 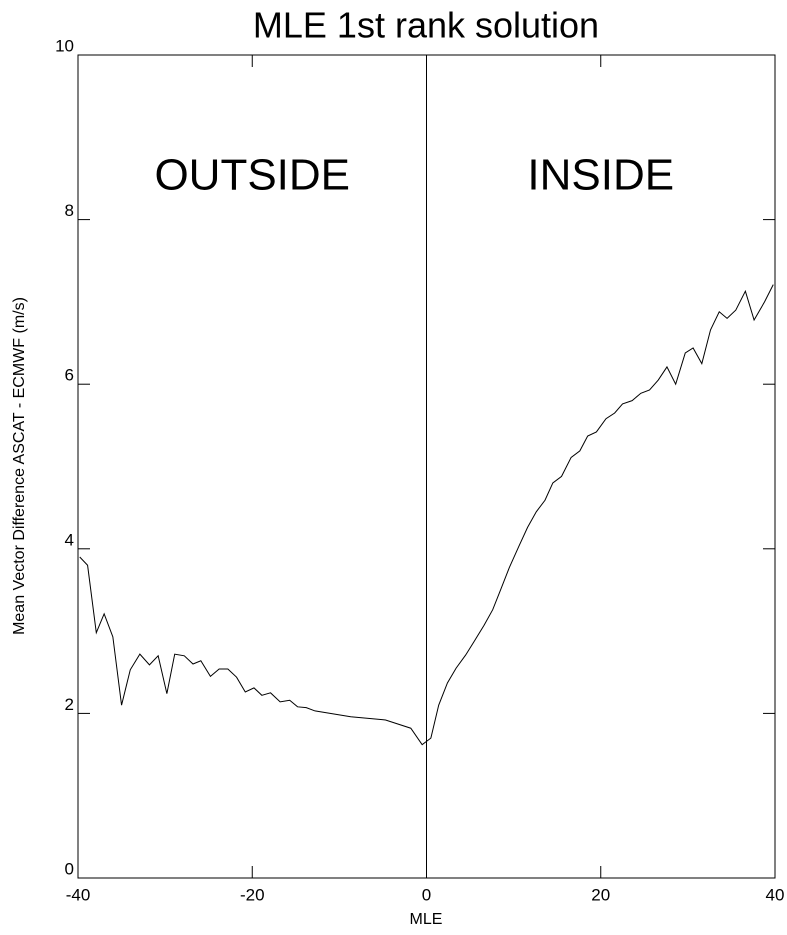 What do you see at coordinates (426, 894) in the screenshot?
I see `x-tick-label: 0` at bounding box center [426, 894].